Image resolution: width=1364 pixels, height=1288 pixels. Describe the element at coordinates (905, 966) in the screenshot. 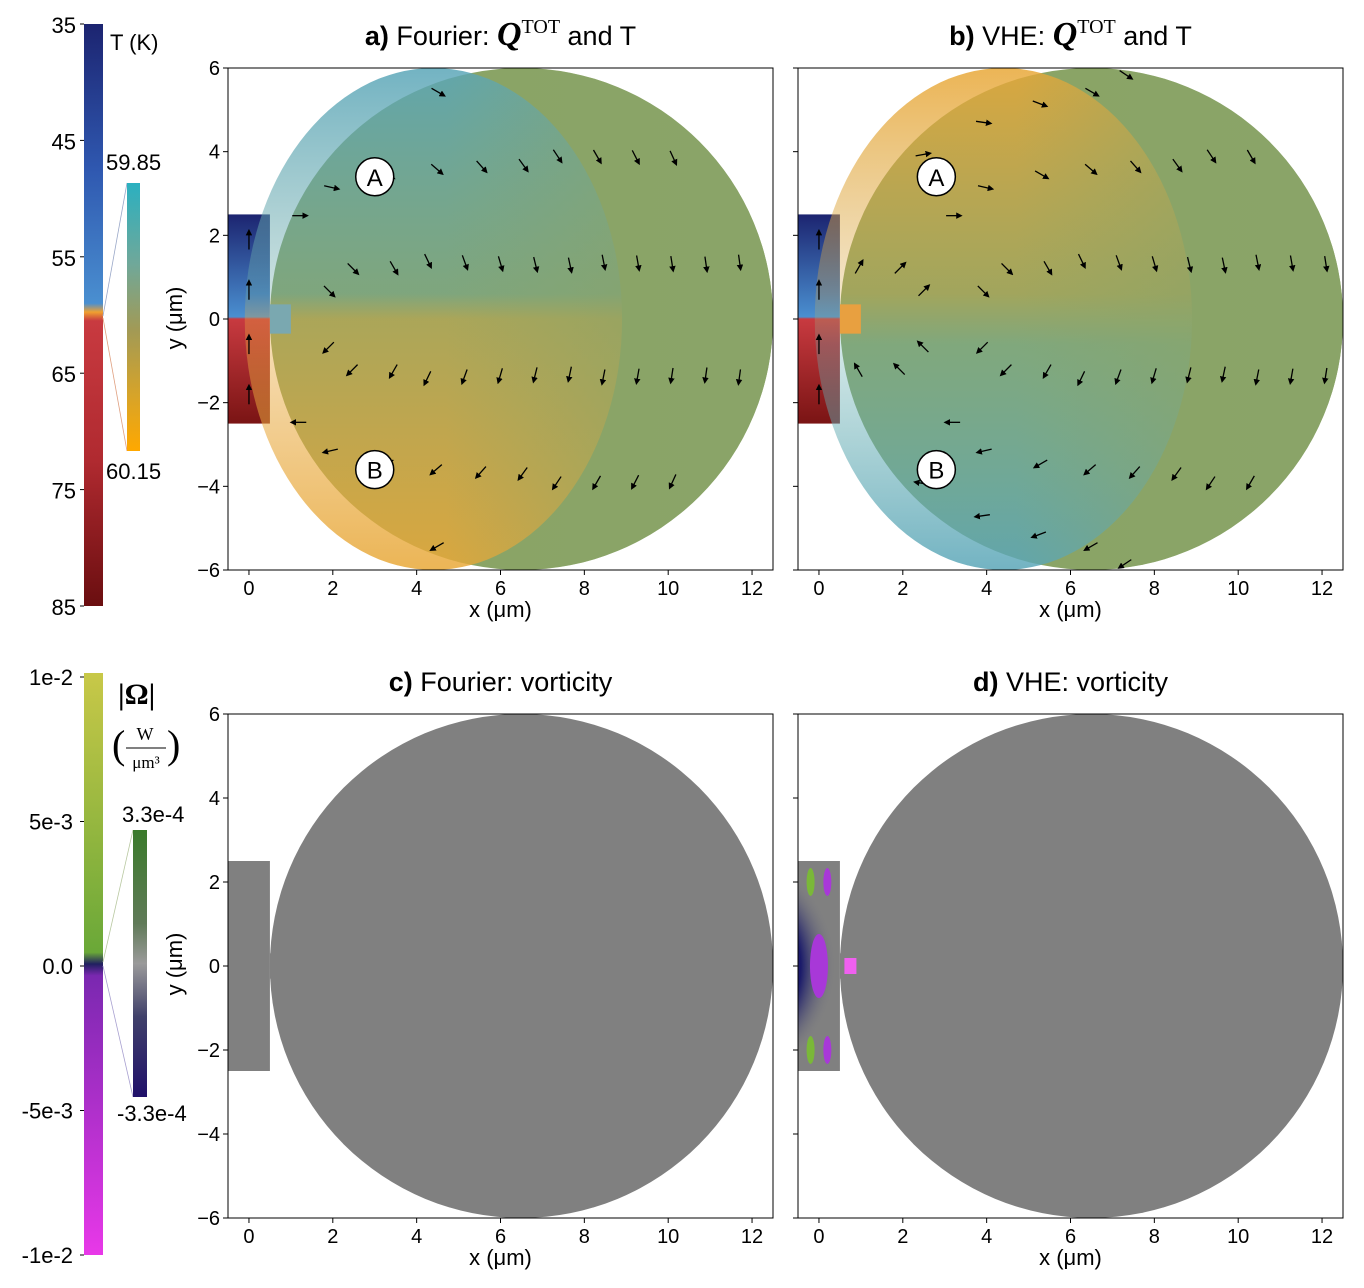

I see `vorticity-blob` at that location.